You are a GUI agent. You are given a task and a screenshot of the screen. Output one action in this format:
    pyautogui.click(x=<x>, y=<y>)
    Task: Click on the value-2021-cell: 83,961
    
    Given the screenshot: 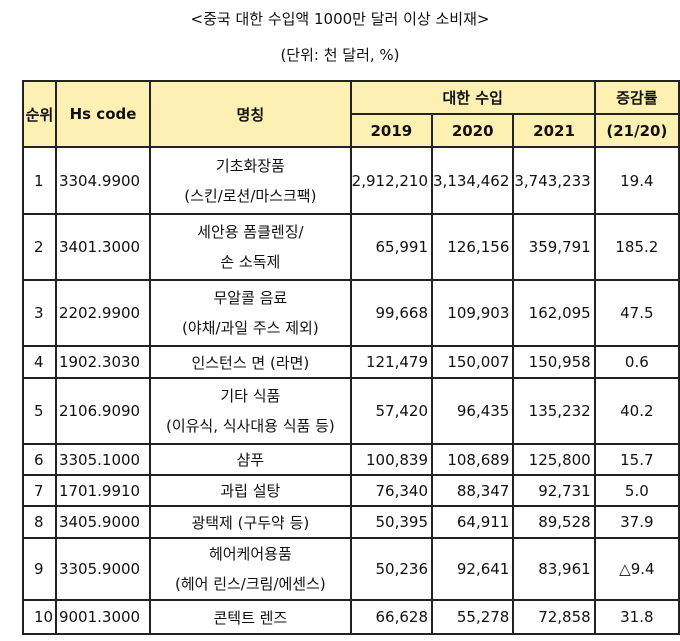 What is the action you would take?
    pyautogui.click(x=554, y=569)
    